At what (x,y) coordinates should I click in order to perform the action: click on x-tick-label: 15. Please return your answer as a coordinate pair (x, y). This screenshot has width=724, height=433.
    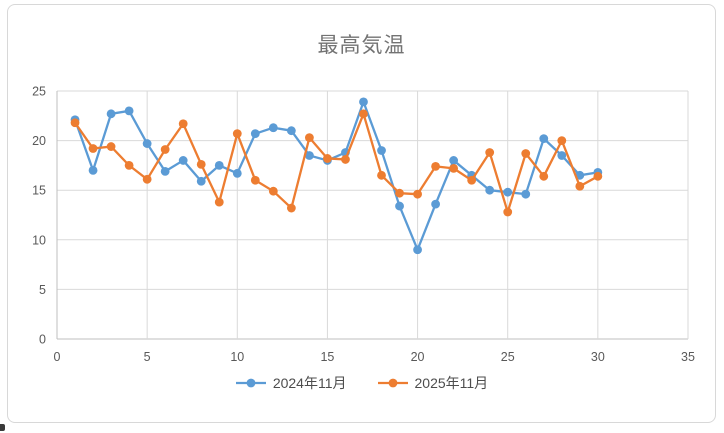
    Looking at the image, I should click on (327, 357).